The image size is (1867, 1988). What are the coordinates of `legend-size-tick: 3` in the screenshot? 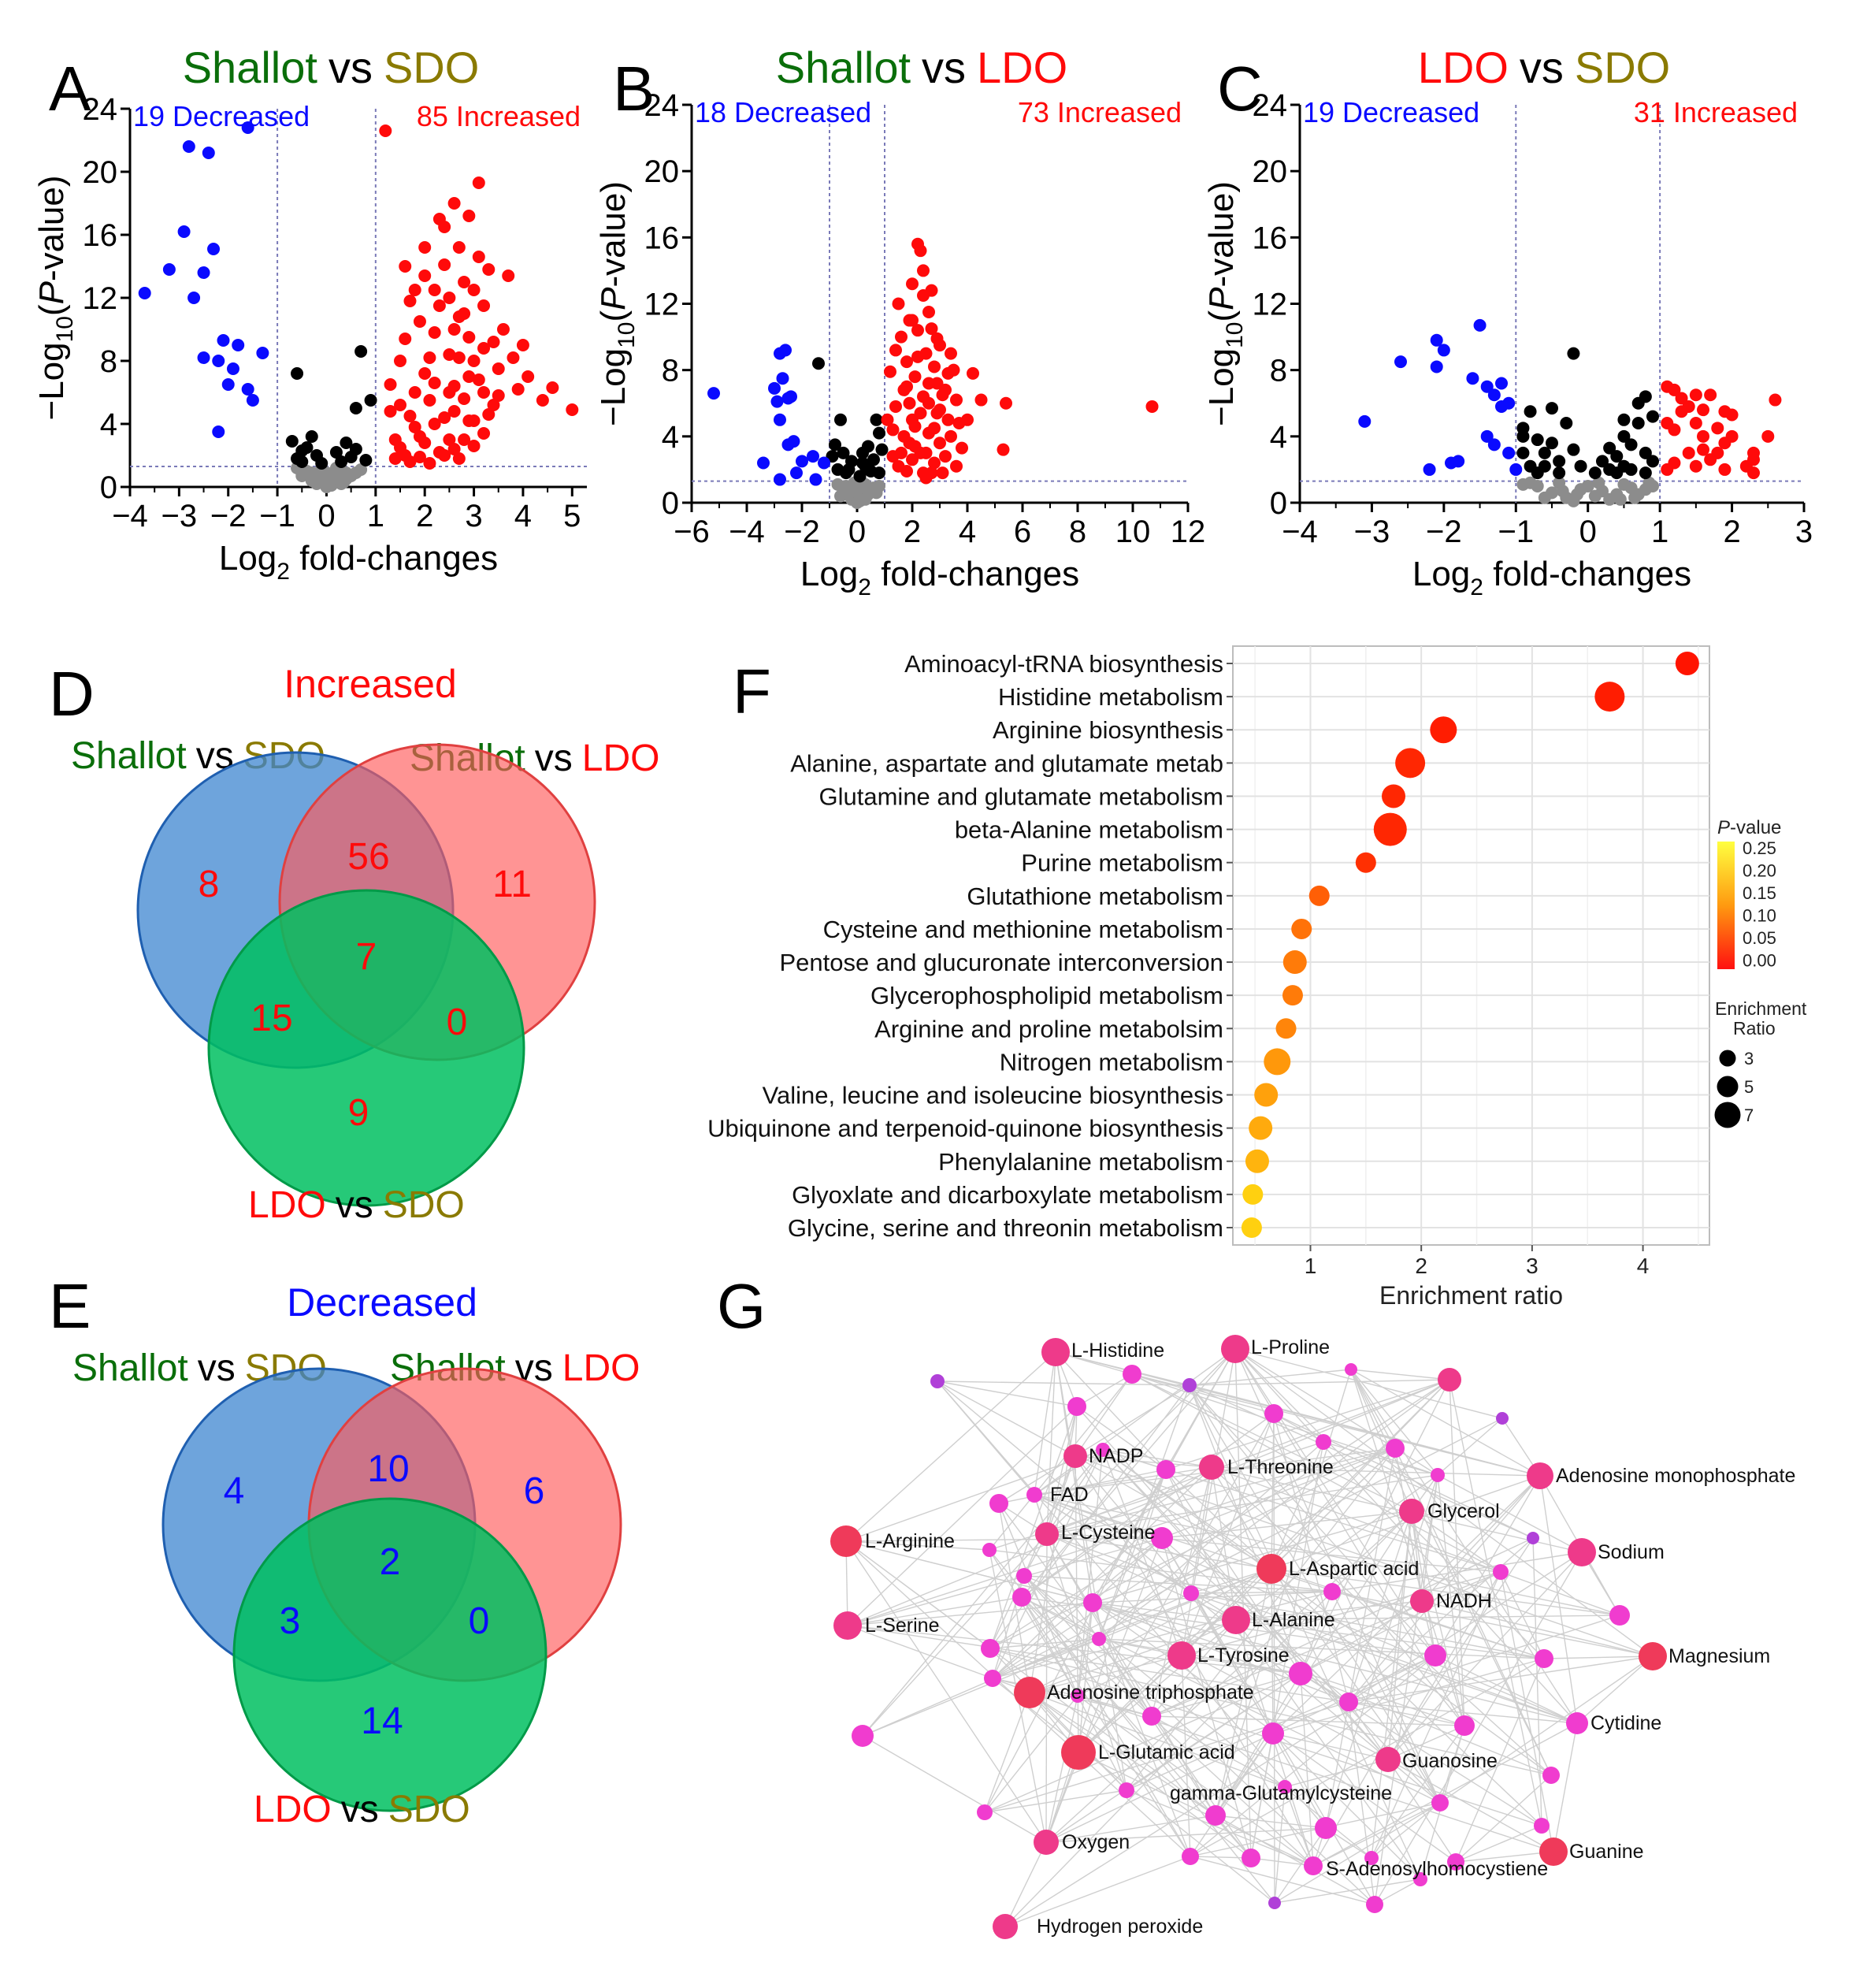 It's located at (1749, 1058).